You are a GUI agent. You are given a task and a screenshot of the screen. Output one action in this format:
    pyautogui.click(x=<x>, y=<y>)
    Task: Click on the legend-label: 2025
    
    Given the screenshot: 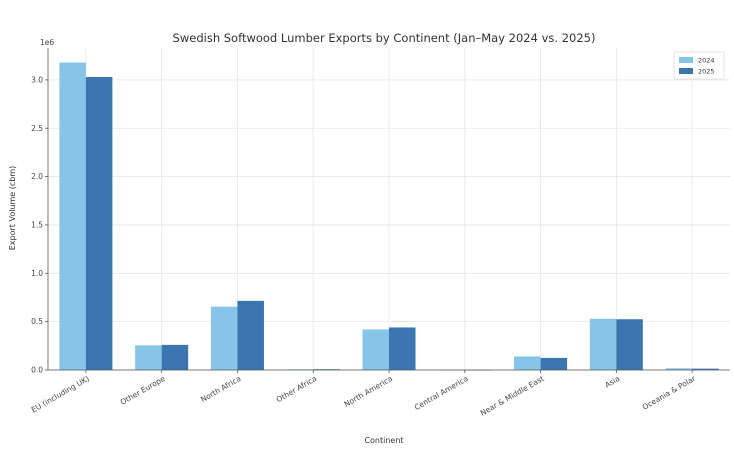 What is the action you would take?
    pyautogui.click(x=706, y=72)
    